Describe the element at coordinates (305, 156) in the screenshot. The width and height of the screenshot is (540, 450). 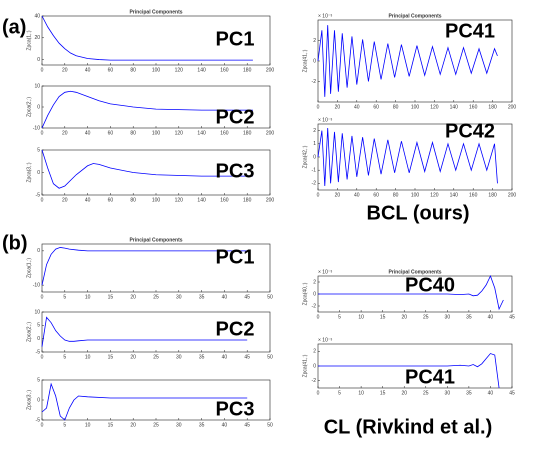
I see `y-axis-label: Zpca(42,:)` at that location.